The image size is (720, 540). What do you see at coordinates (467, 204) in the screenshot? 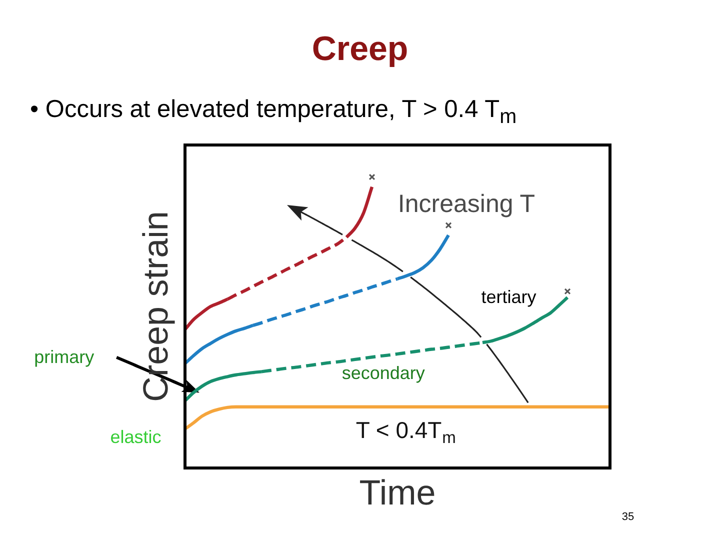
I see `annotation: Increasing T` at bounding box center [467, 204].